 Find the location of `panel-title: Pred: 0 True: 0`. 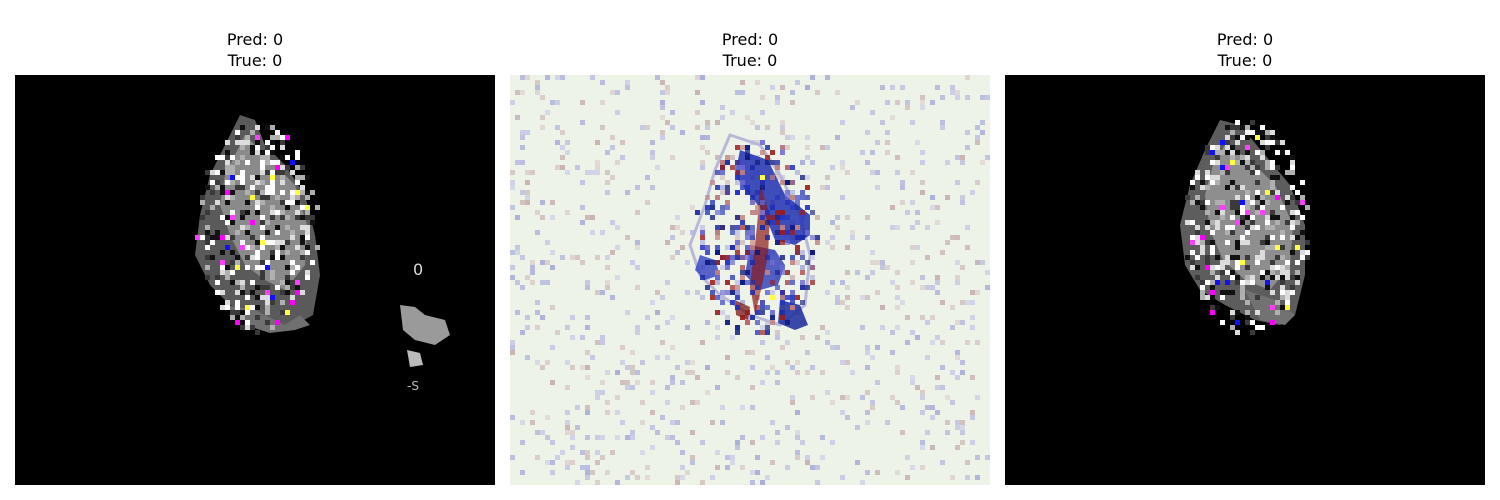

panel-title: Pred: 0 True: 0 is located at coordinates (750, 50).